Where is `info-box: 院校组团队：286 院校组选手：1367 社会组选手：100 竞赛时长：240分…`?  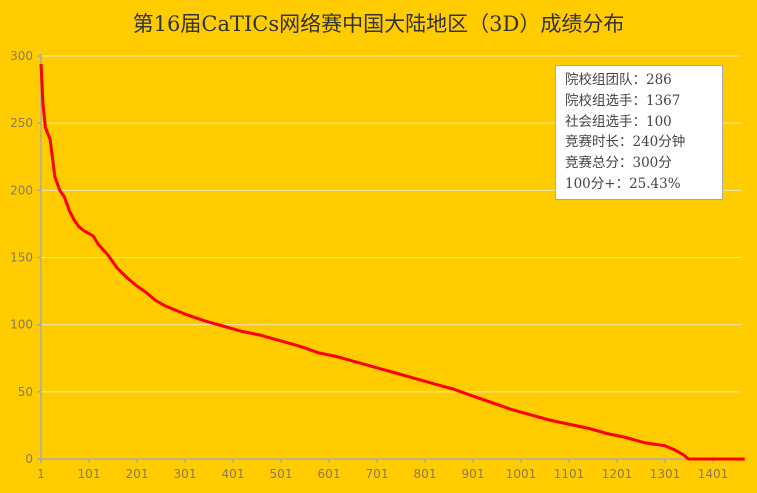
info-box: 院校组团队：286 院校组选手：1367 社会组选手：100 竞赛时长：240分… is located at coordinates (639, 132).